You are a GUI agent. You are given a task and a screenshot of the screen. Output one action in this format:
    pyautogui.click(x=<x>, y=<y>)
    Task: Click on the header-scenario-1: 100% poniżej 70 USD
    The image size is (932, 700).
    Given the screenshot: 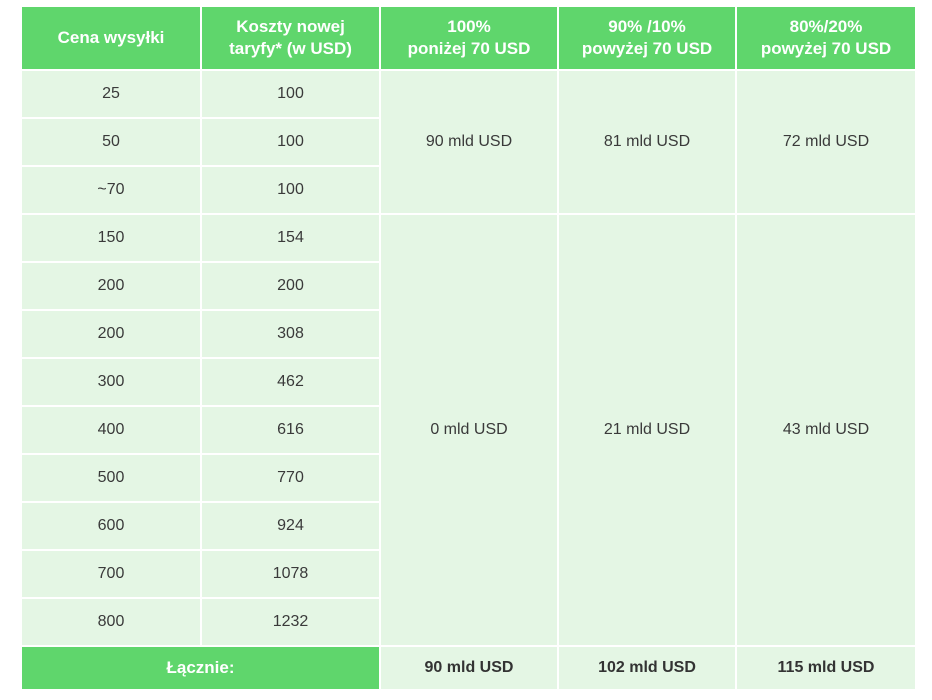 What is the action you would take?
    pyautogui.click(x=470, y=39)
    